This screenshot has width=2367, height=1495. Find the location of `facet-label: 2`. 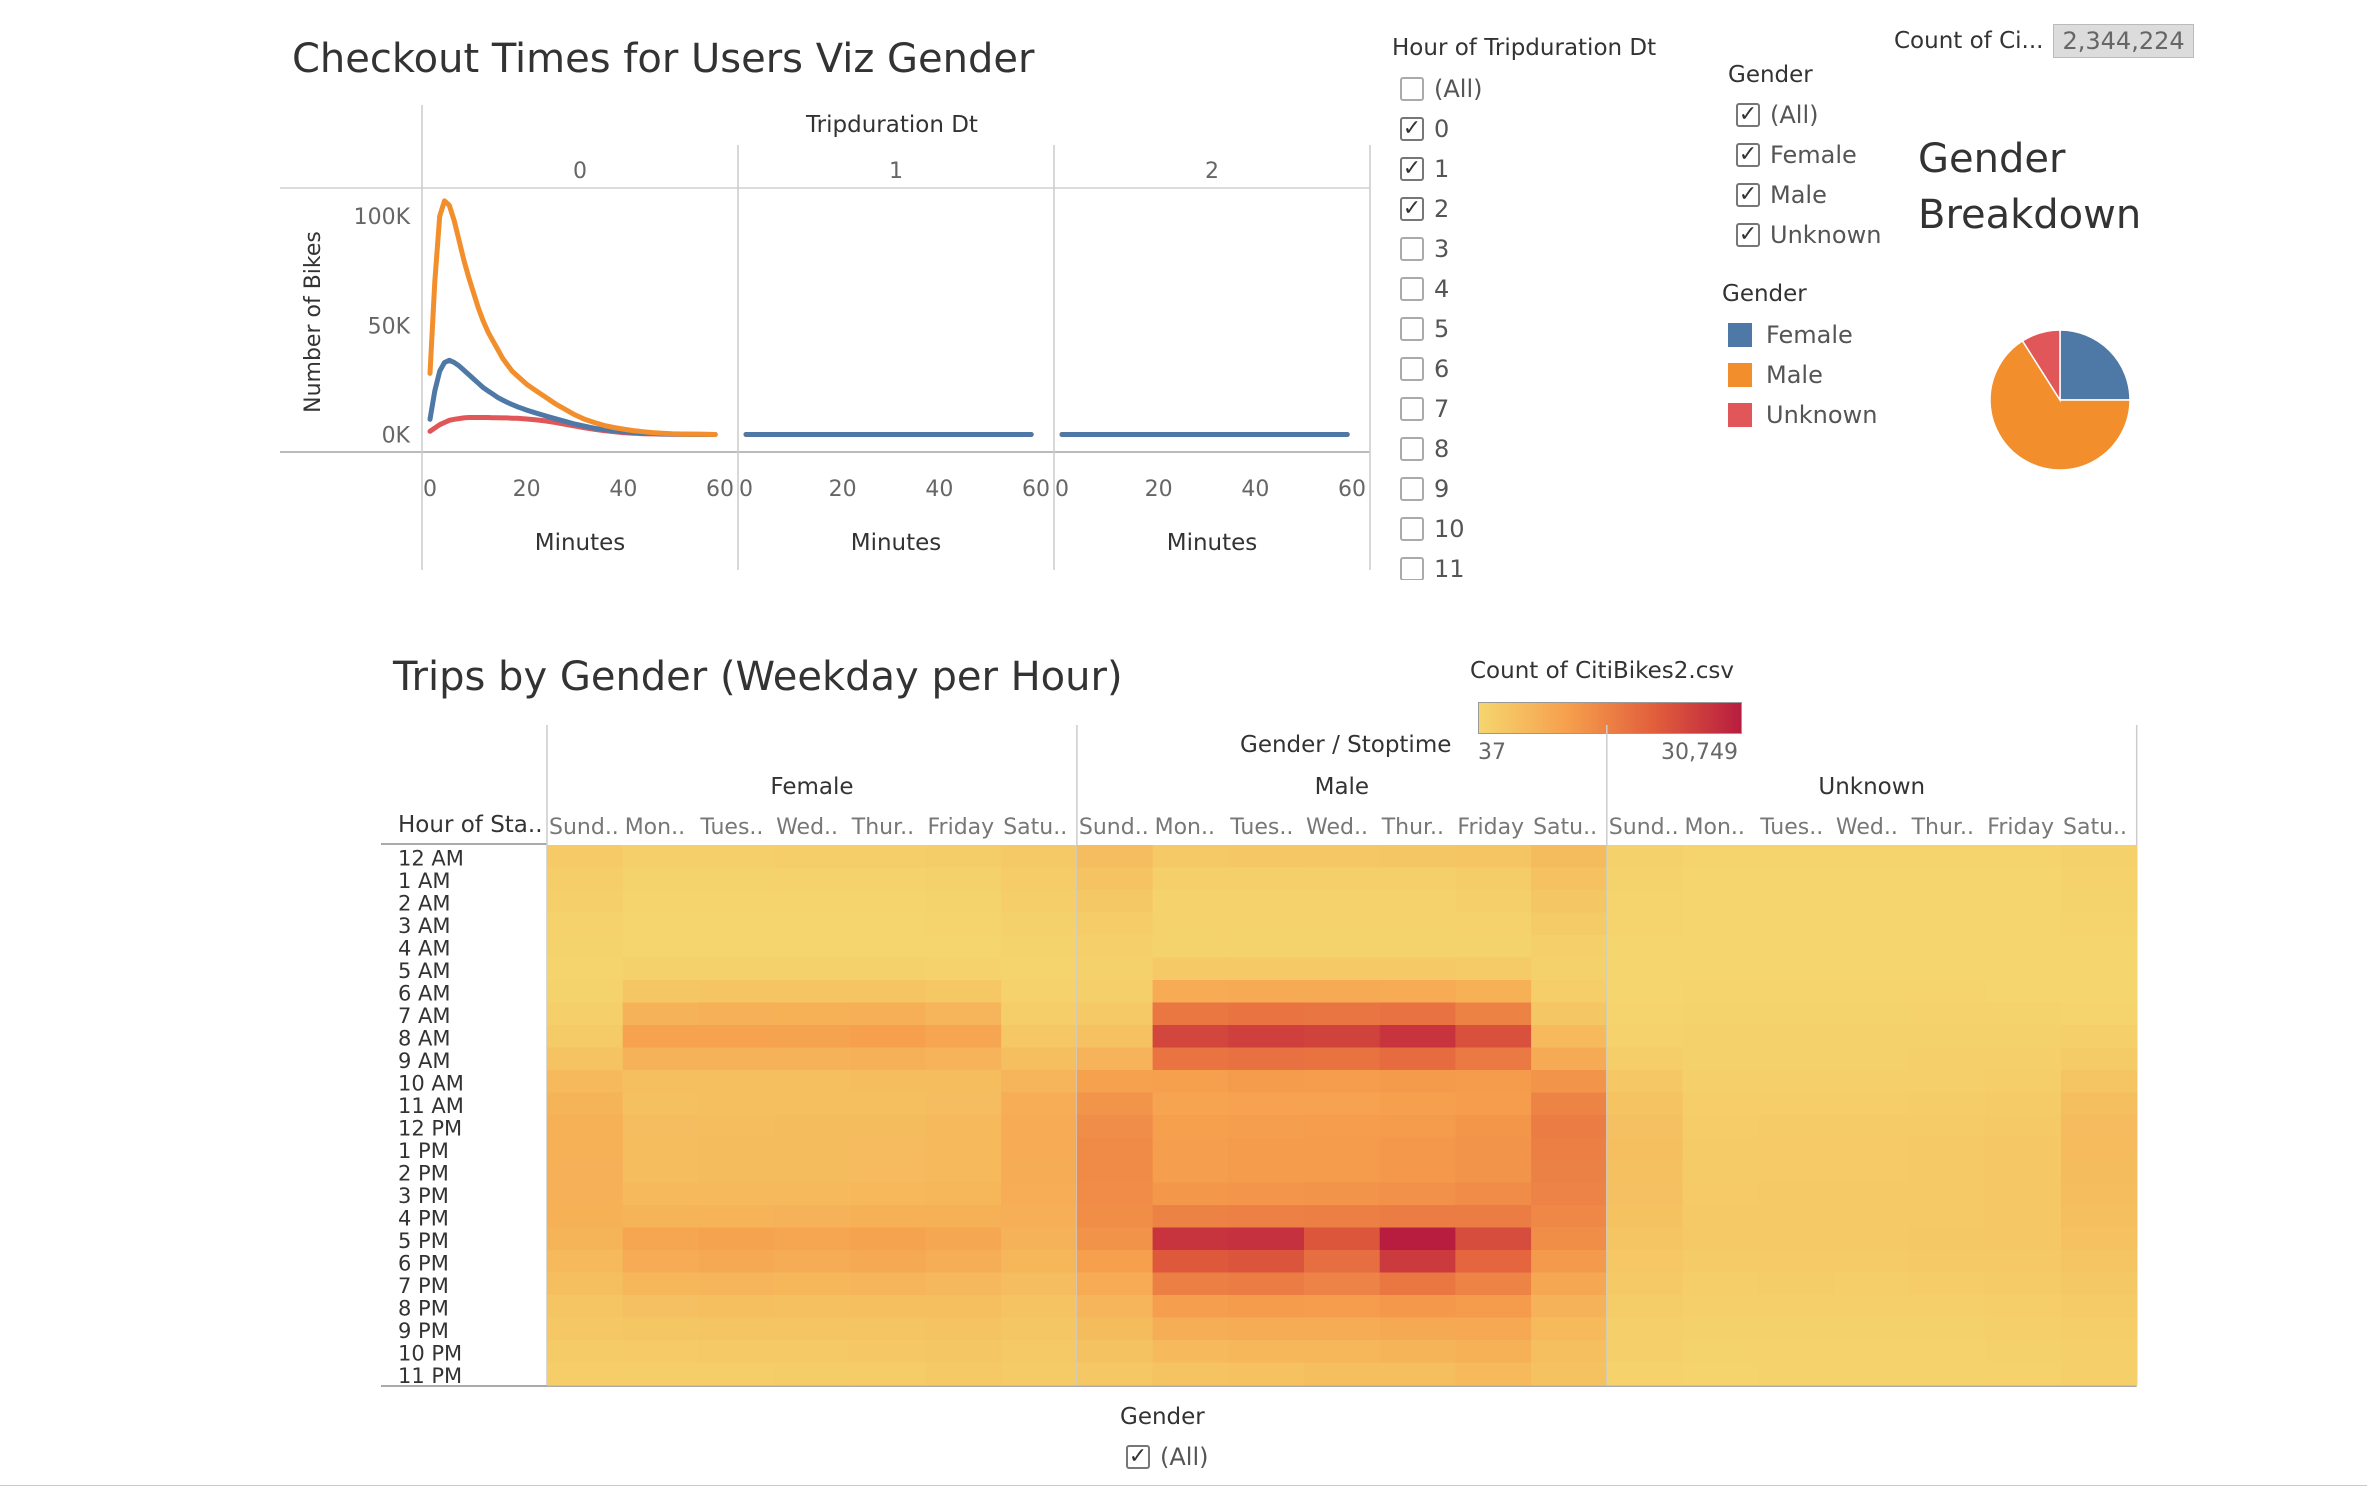

facet-label: 2 is located at coordinates (1212, 171).